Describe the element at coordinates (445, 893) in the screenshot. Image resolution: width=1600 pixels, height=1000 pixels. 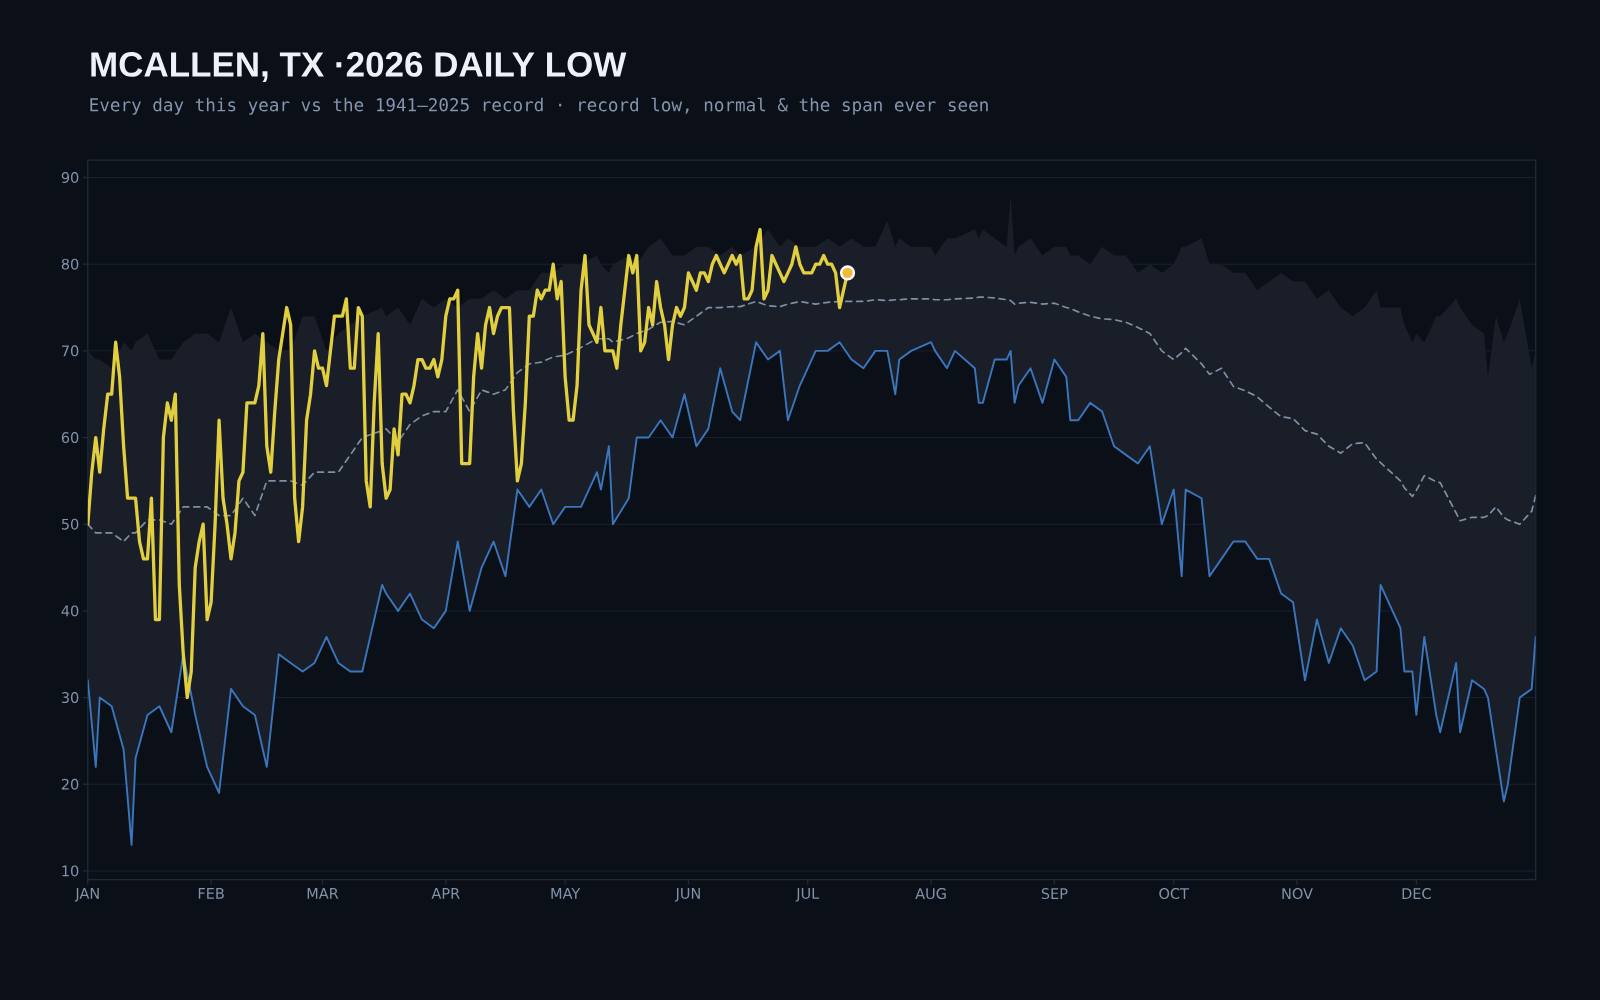
I see `x-tick-label: APR` at that location.